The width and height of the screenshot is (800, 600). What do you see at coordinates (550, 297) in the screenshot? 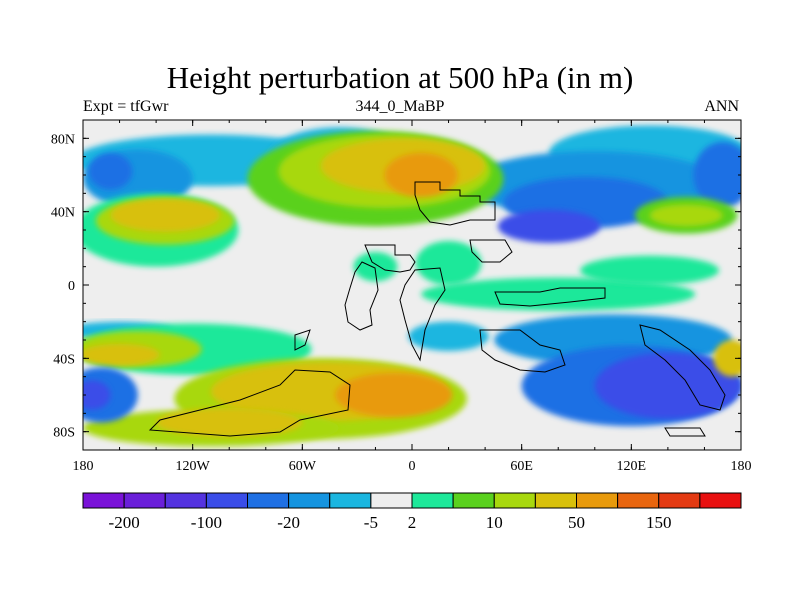
I see `coastline-tropical-east` at bounding box center [550, 297].